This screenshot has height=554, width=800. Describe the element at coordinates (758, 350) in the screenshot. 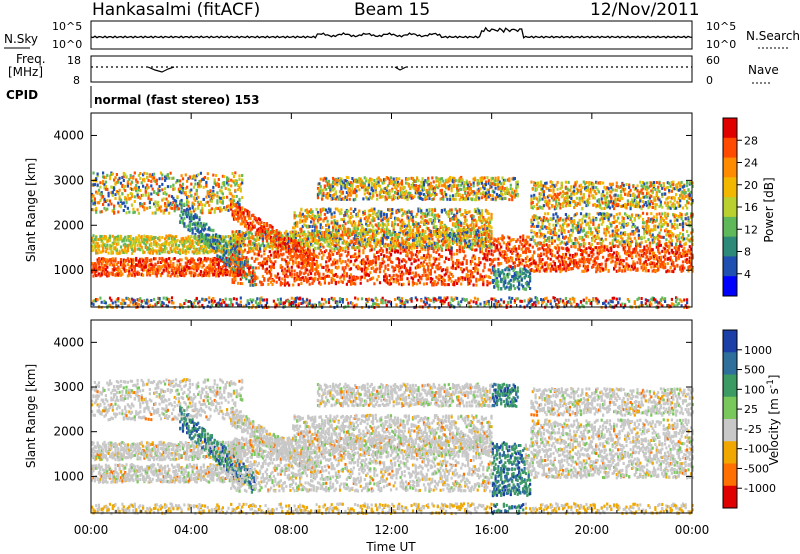

I see `velocity-colorbar-tick: 1000` at that location.